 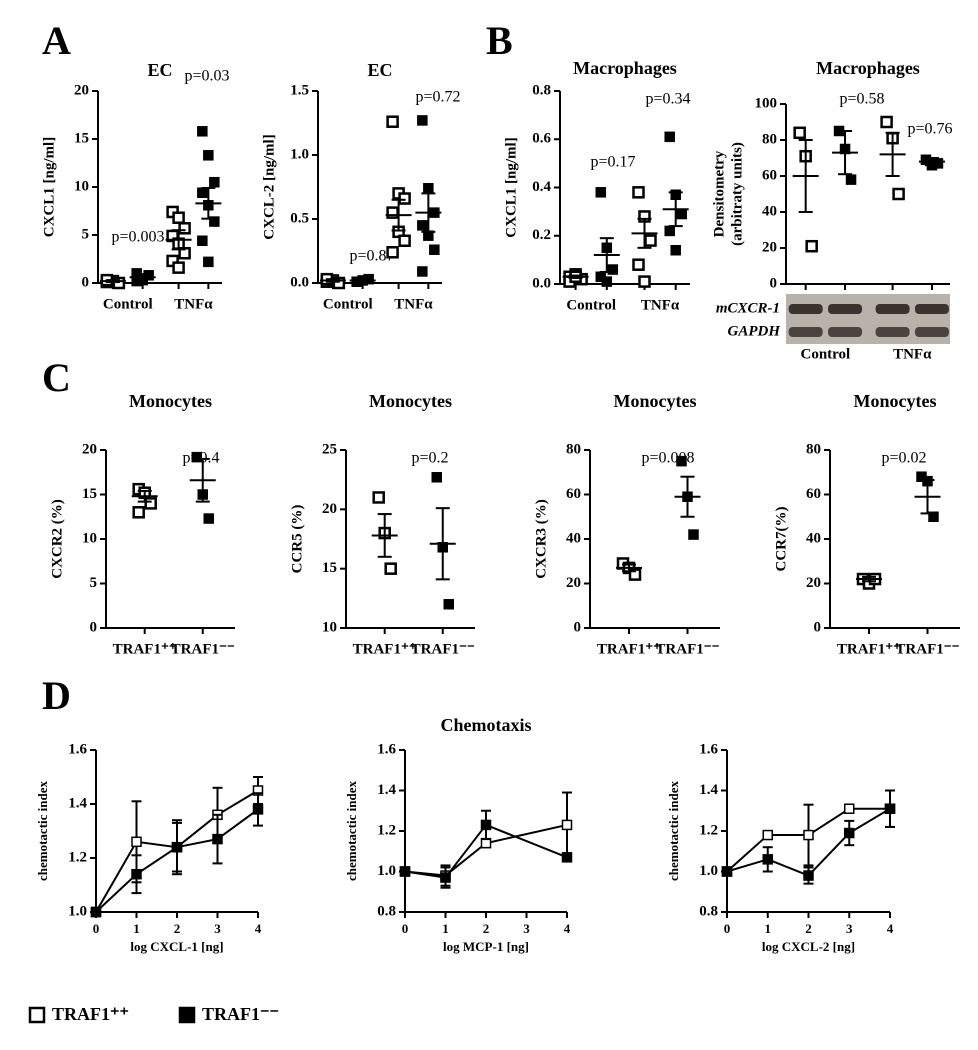 What do you see at coordinates (541, 283) in the screenshot?
I see `y-tick-label: 0.0` at bounding box center [541, 283].